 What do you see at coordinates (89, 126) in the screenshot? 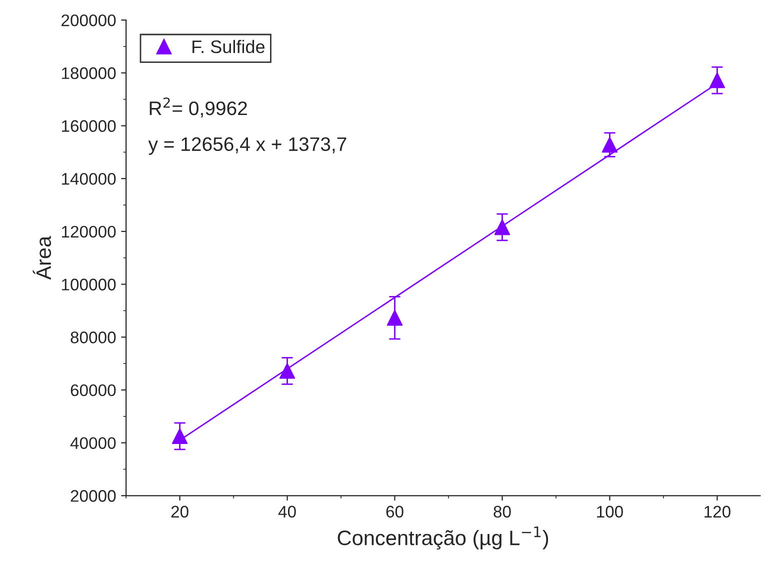
I see `y-tick-label: 160000` at bounding box center [89, 126].